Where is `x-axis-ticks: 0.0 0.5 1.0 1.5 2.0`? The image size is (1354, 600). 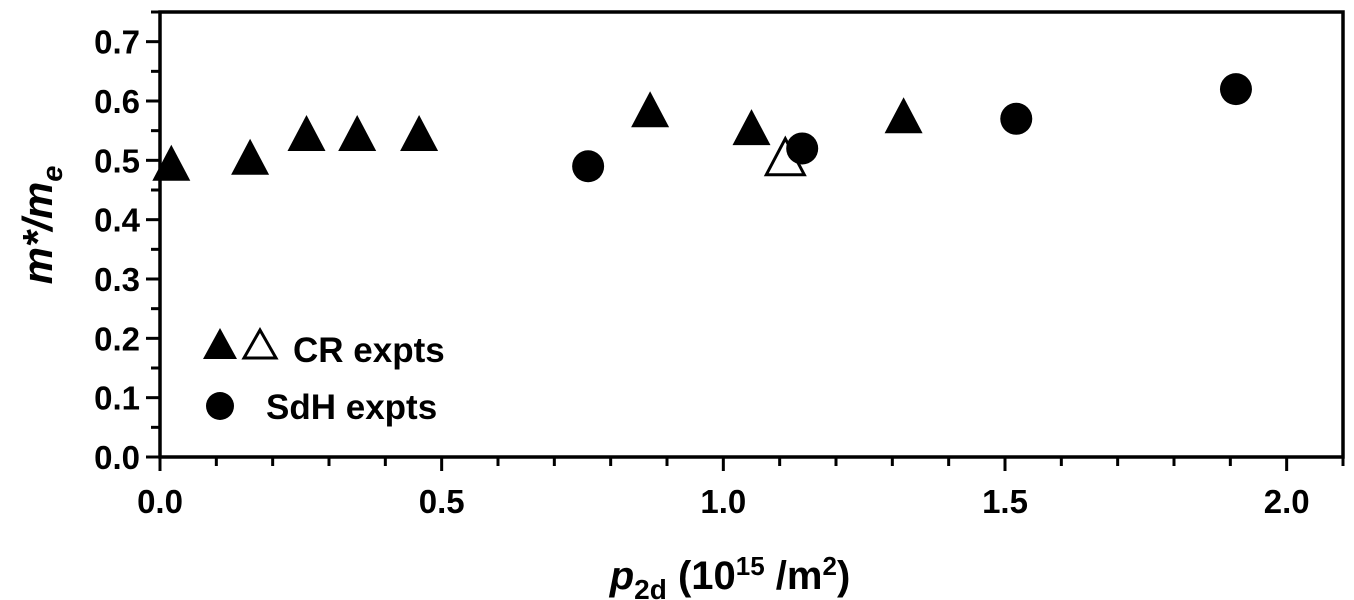
x-axis-ticks: 0.0 0.5 1.0 1.5 2.0 is located at coordinates (741, 488).